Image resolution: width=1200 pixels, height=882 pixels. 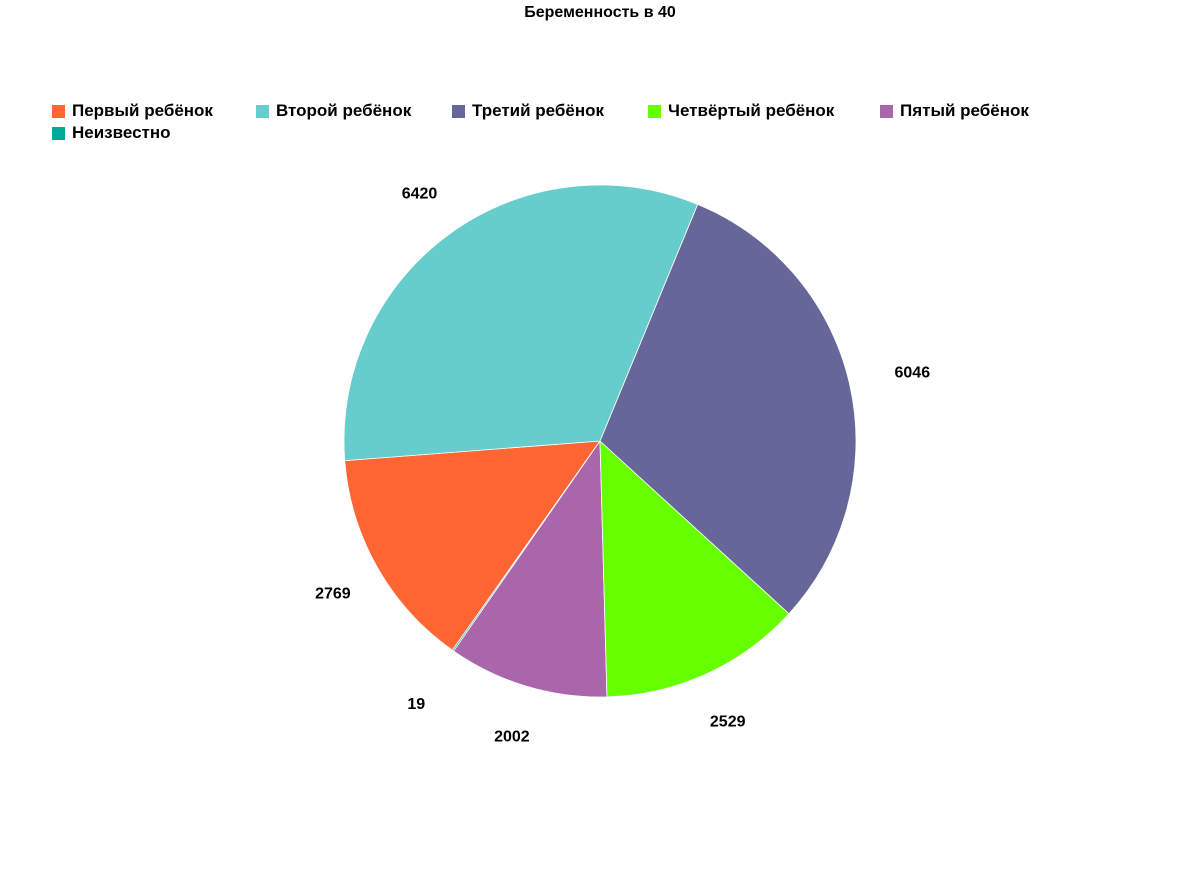 What do you see at coordinates (751, 110) in the screenshot?
I see `legend-label: Четвёртый ребёнок` at bounding box center [751, 110].